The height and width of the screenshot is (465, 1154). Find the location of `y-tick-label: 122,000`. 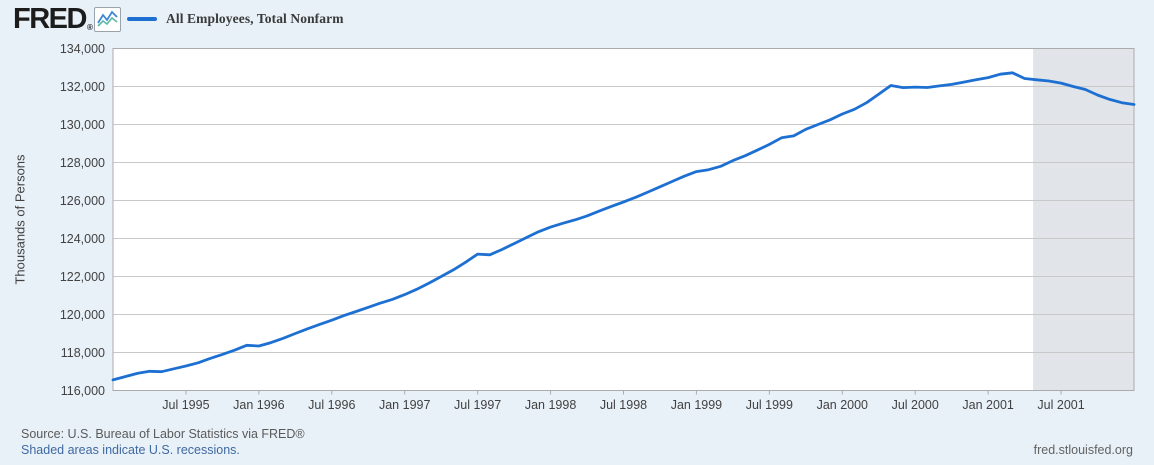

y-tick-label: 122,000 is located at coordinates (82, 276).